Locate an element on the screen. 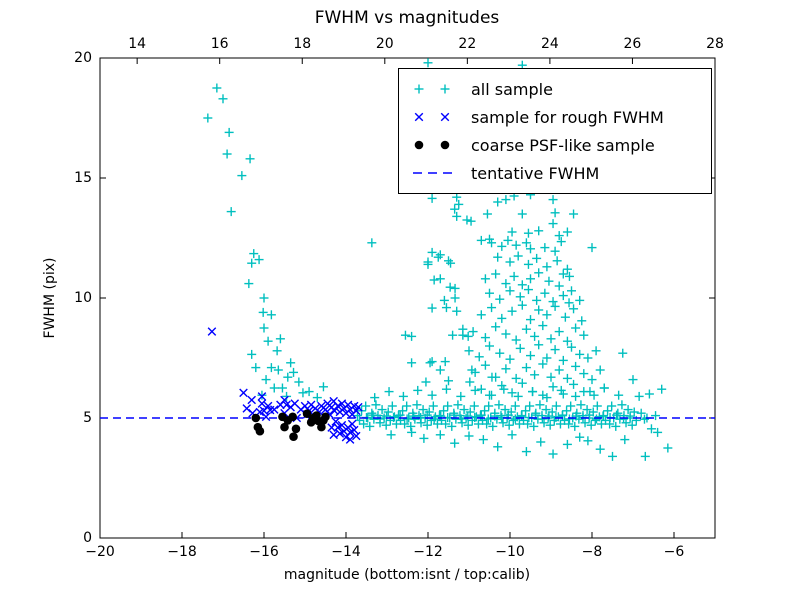 The image size is (800, 600). x-top-tick-label: 22 is located at coordinates (467, 44).